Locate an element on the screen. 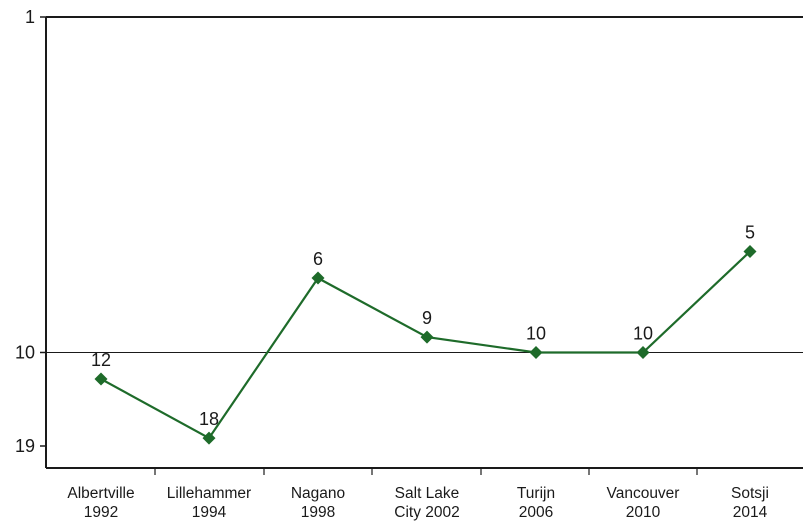  y-tick-label: 10 is located at coordinates (25, 352).